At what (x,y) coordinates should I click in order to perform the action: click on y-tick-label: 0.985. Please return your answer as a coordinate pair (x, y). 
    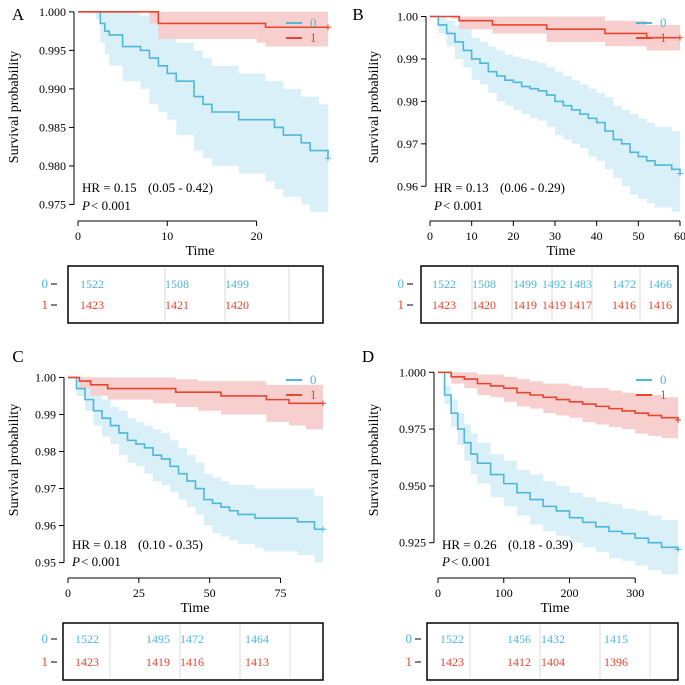
    Looking at the image, I should click on (52, 127).